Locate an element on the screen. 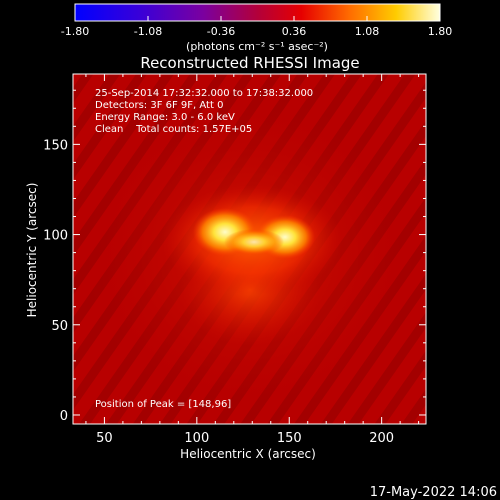  colorbar is located at coordinates (257, 12).